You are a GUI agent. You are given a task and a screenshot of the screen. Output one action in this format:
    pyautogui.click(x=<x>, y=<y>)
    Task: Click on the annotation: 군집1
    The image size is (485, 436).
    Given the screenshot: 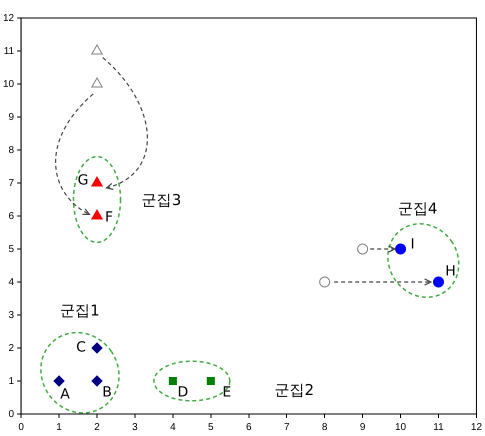 What is the action you would take?
    pyautogui.click(x=80, y=311)
    